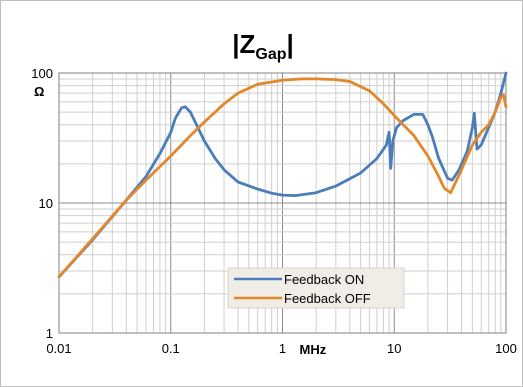 The image size is (523, 387). I want to click on x-tick-labels: 0.01 0.1 1 10 100, so click(281, 348).